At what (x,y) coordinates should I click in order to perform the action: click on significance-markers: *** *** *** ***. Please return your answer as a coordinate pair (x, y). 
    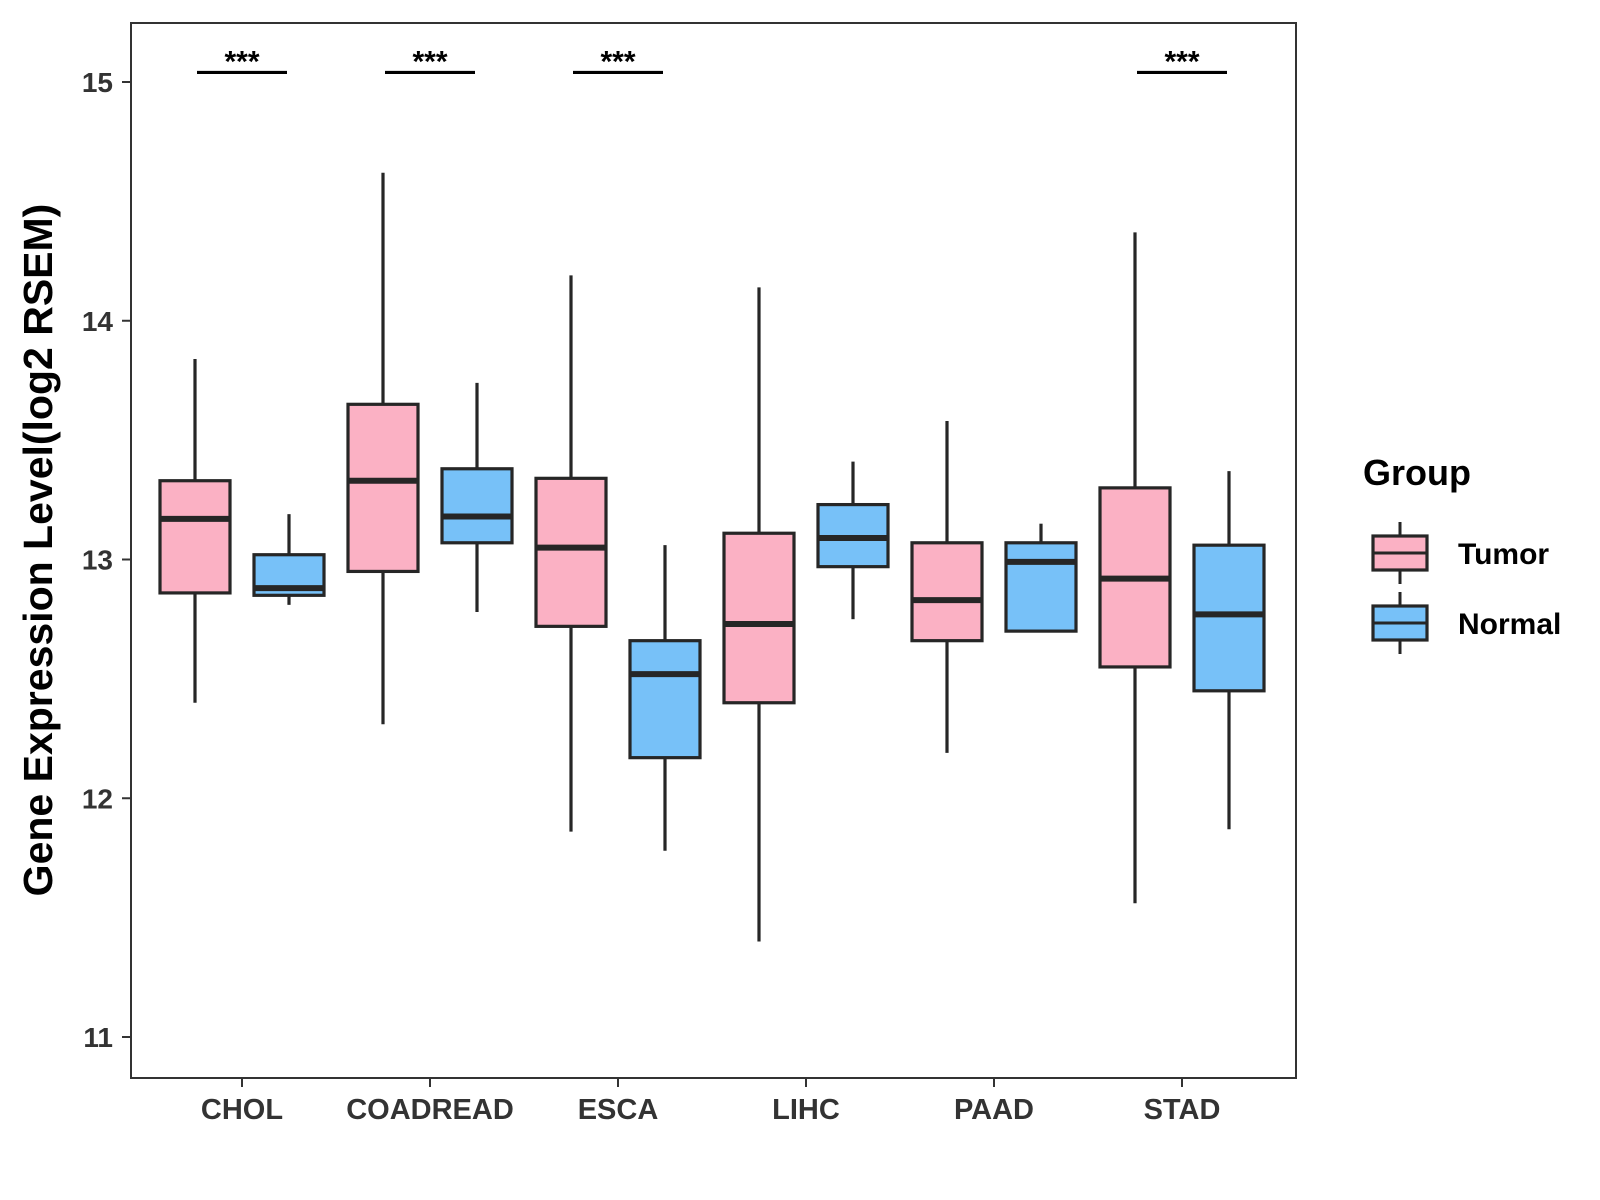
    Looking at the image, I should click on (712, 61).